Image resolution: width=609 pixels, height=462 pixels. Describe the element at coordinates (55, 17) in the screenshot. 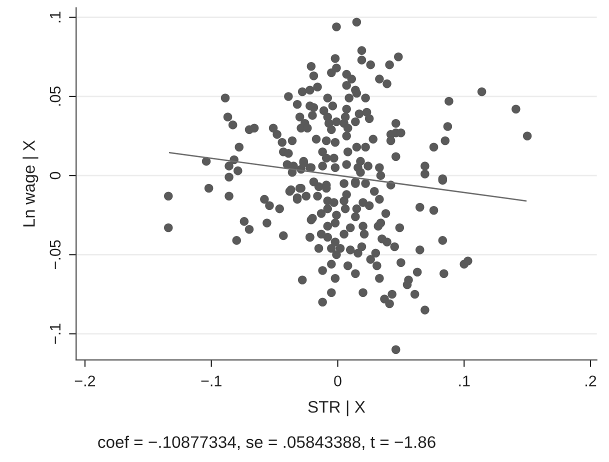

I see `y-tick-label: .1` at that location.